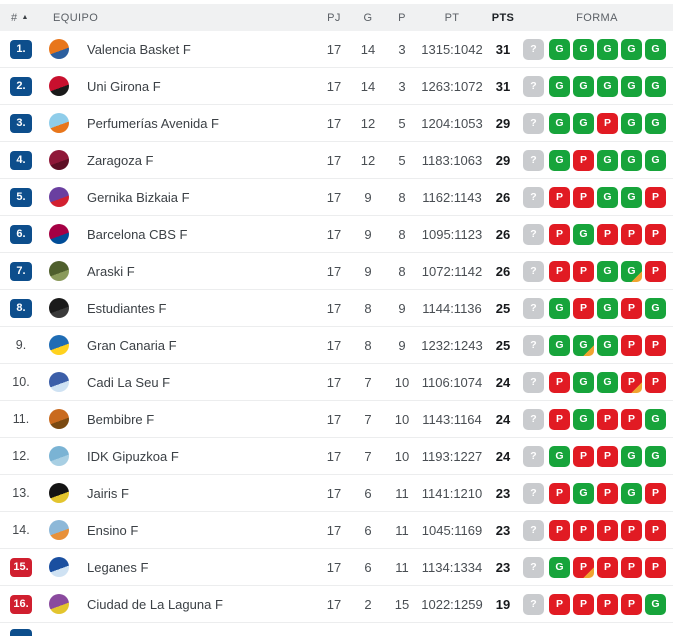 The image size is (673, 636). Describe the element at coordinates (137, 234) in the screenshot. I see `team-name: Barcelona CBS F` at that location.